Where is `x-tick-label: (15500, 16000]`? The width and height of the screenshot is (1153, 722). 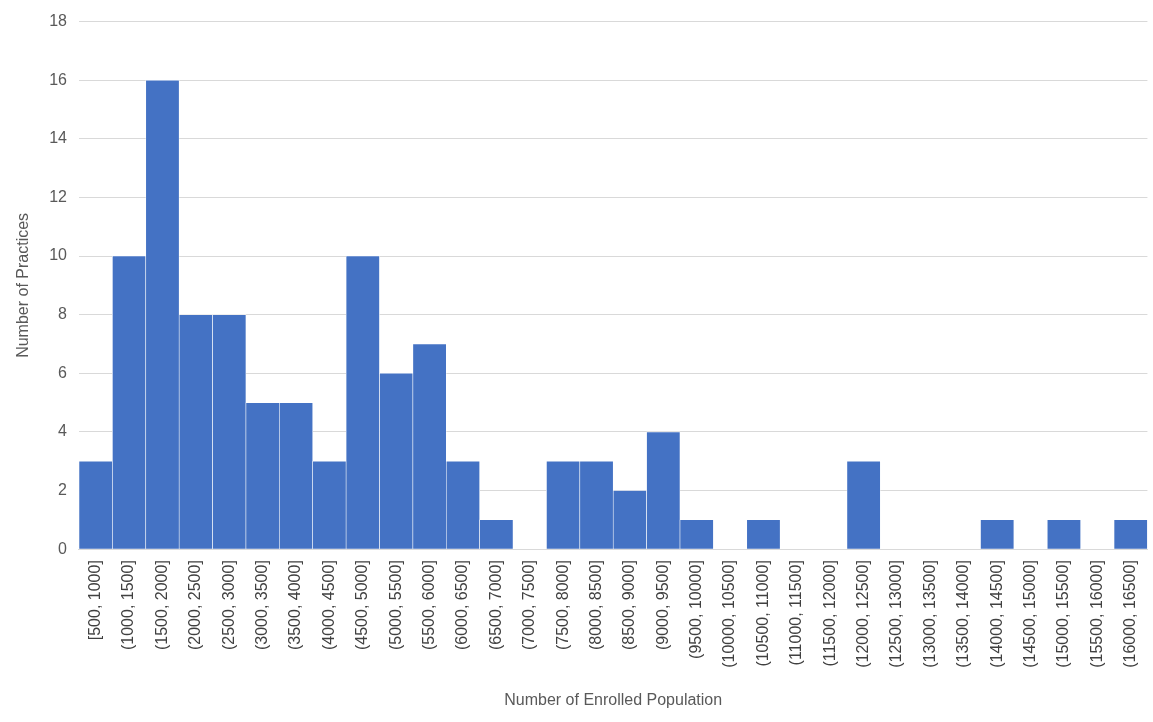
x-tick-label: (15500, 16000] is located at coordinates (1096, 614).